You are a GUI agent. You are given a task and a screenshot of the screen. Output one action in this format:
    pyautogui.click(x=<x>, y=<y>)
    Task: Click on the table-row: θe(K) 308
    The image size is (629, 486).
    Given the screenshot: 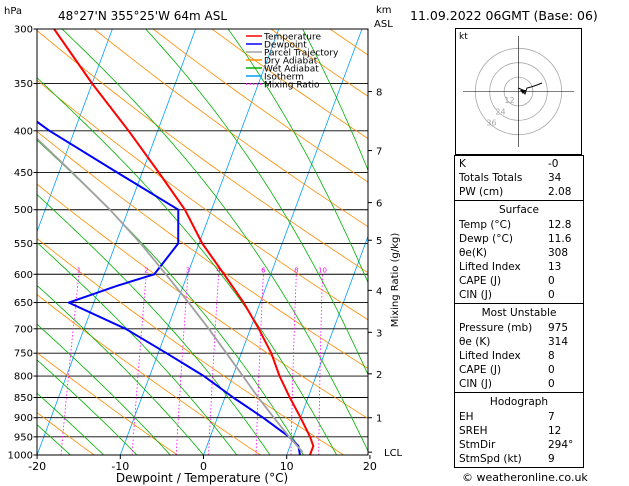 What is the action you would take?
    pyautogui.click(x=519, y=253)
    